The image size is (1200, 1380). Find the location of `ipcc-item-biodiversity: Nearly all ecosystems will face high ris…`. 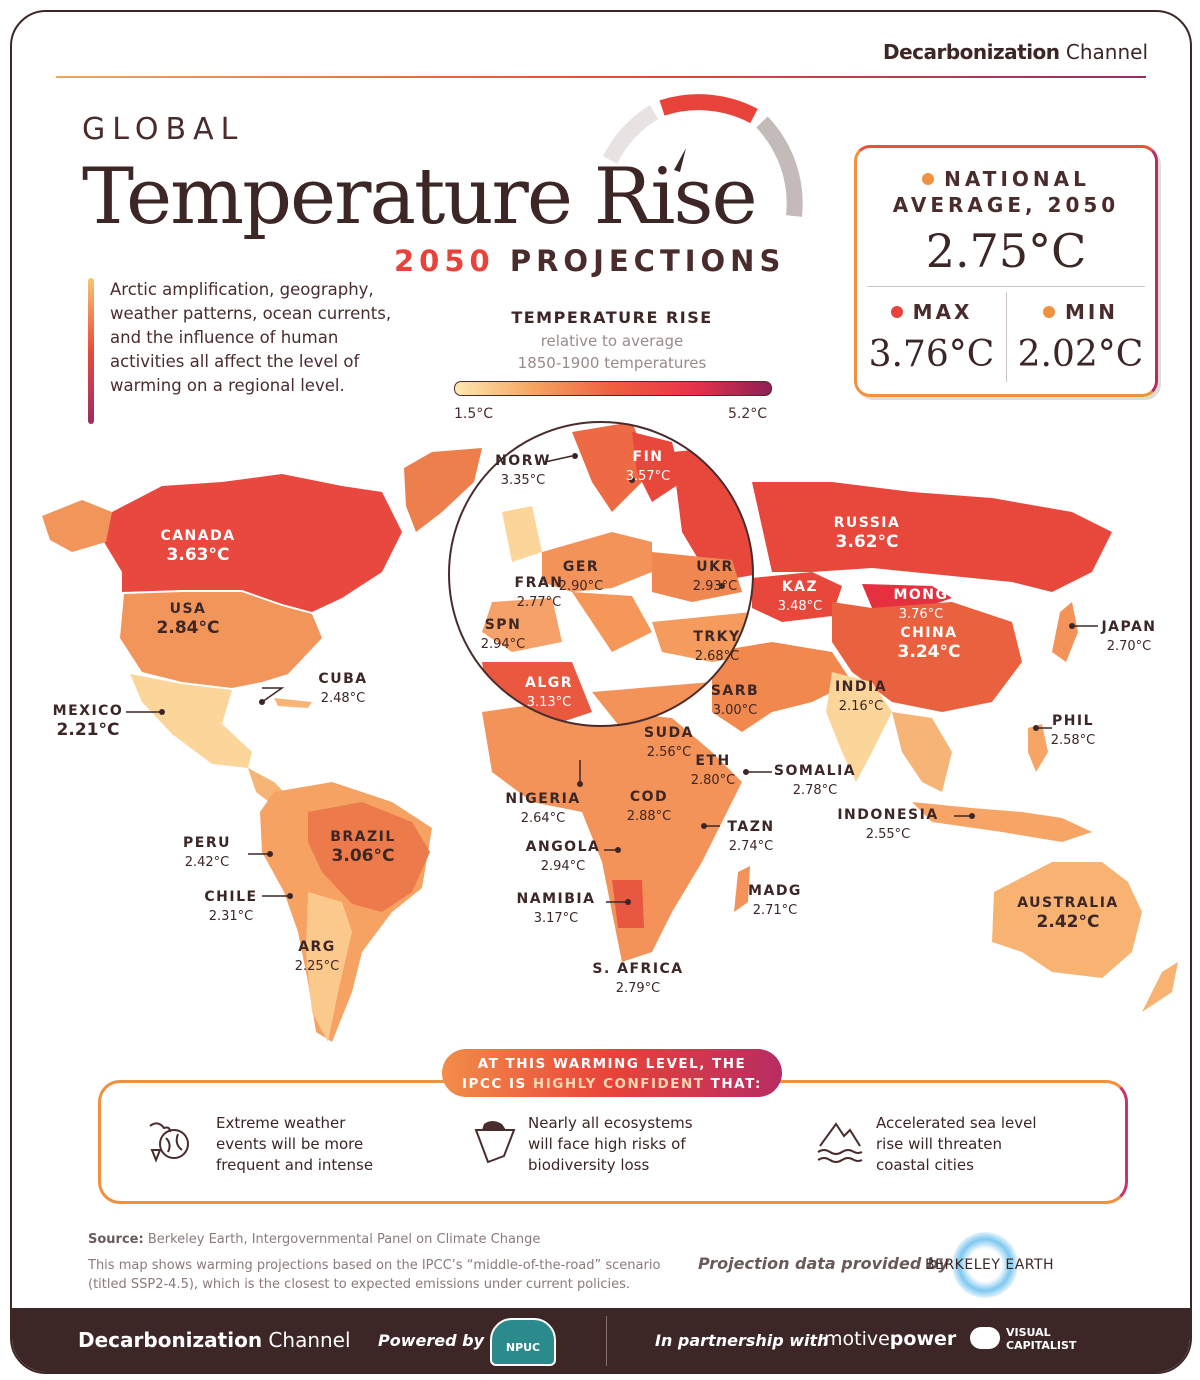

ipcc-item-biodiversity: Nearly all ecosystems will face high ris… is located at coordinates (610, 1144).